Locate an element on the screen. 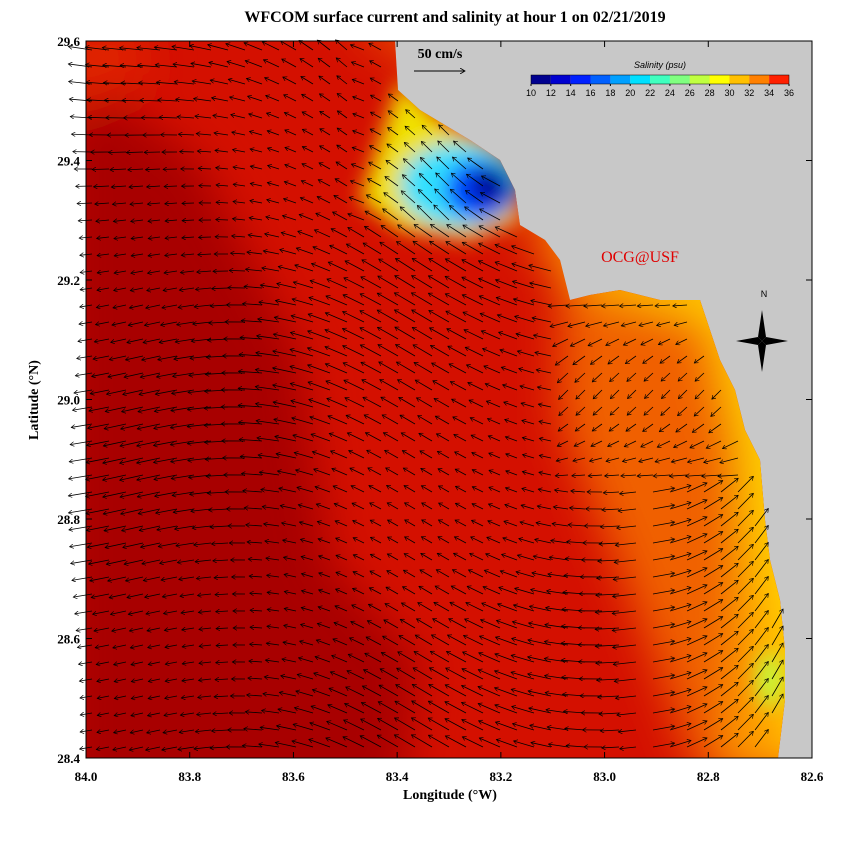 Image resolution: width=857 pixels, height=842 pixels. colorbar-tick-label: 36 is located at coordinates (789, 93).